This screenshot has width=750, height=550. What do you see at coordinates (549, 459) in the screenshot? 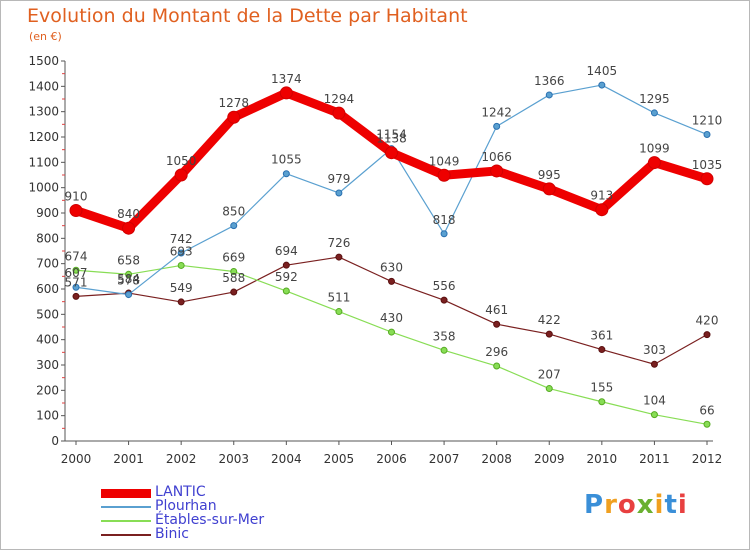
I see `x-tick-label: 2009` at bounding box center [549, 459].